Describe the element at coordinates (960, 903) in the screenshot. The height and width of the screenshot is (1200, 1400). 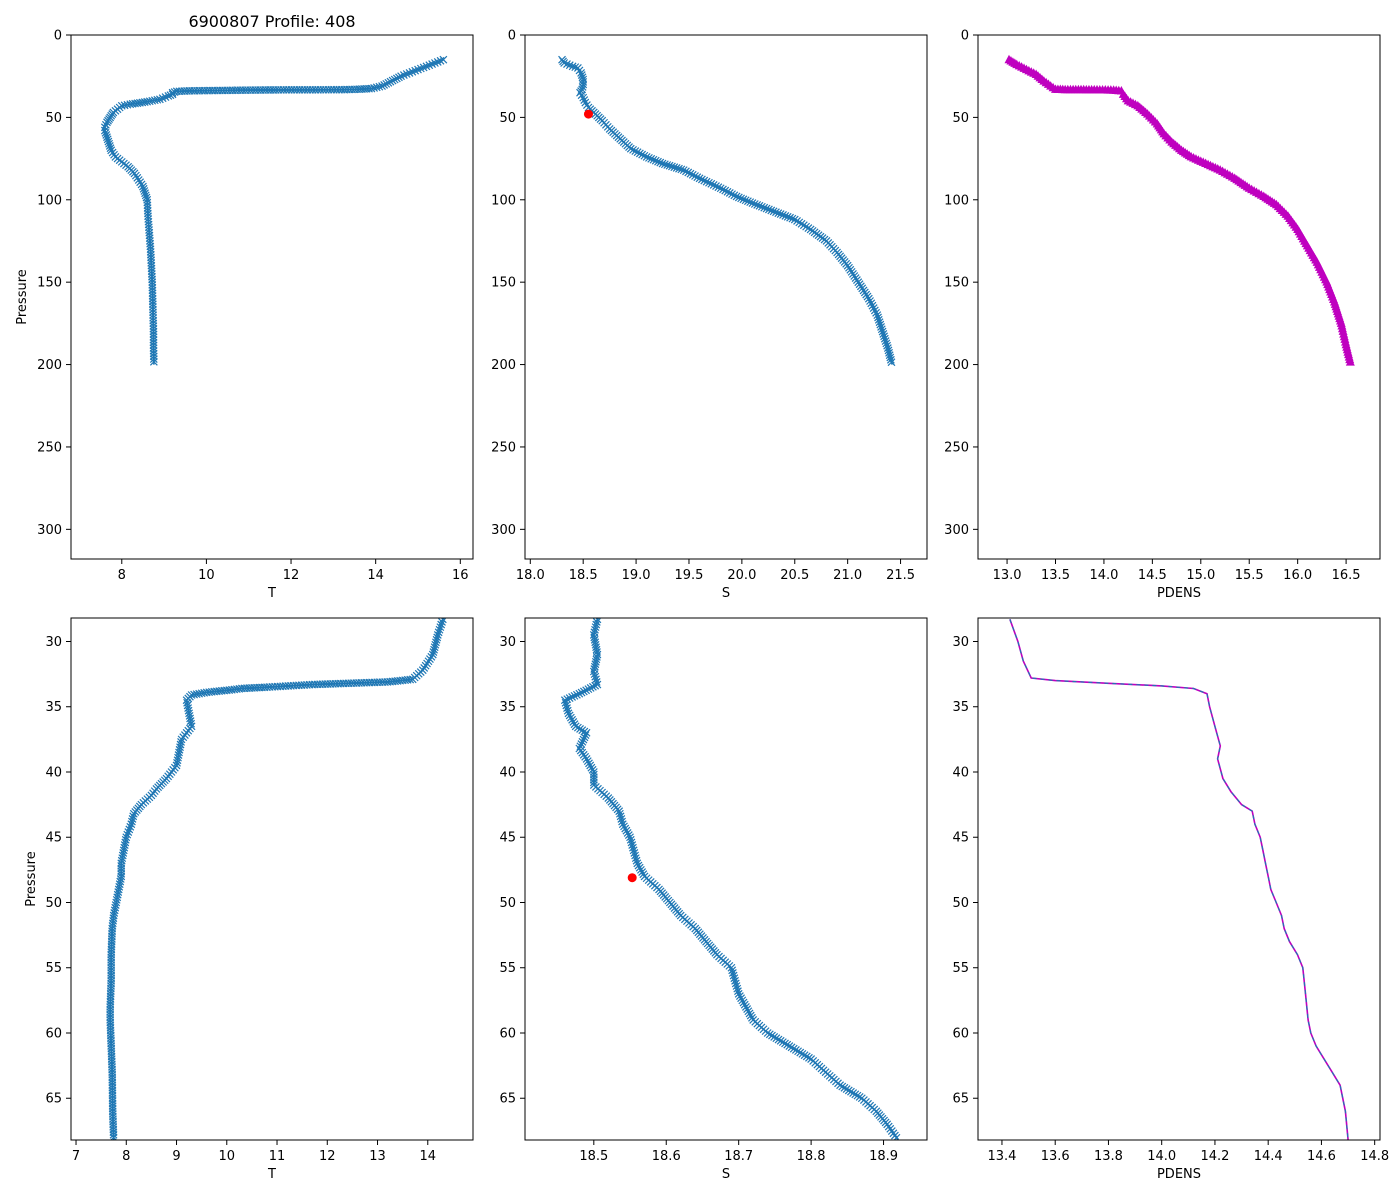
I see `y-tick-label: 50` at that location.